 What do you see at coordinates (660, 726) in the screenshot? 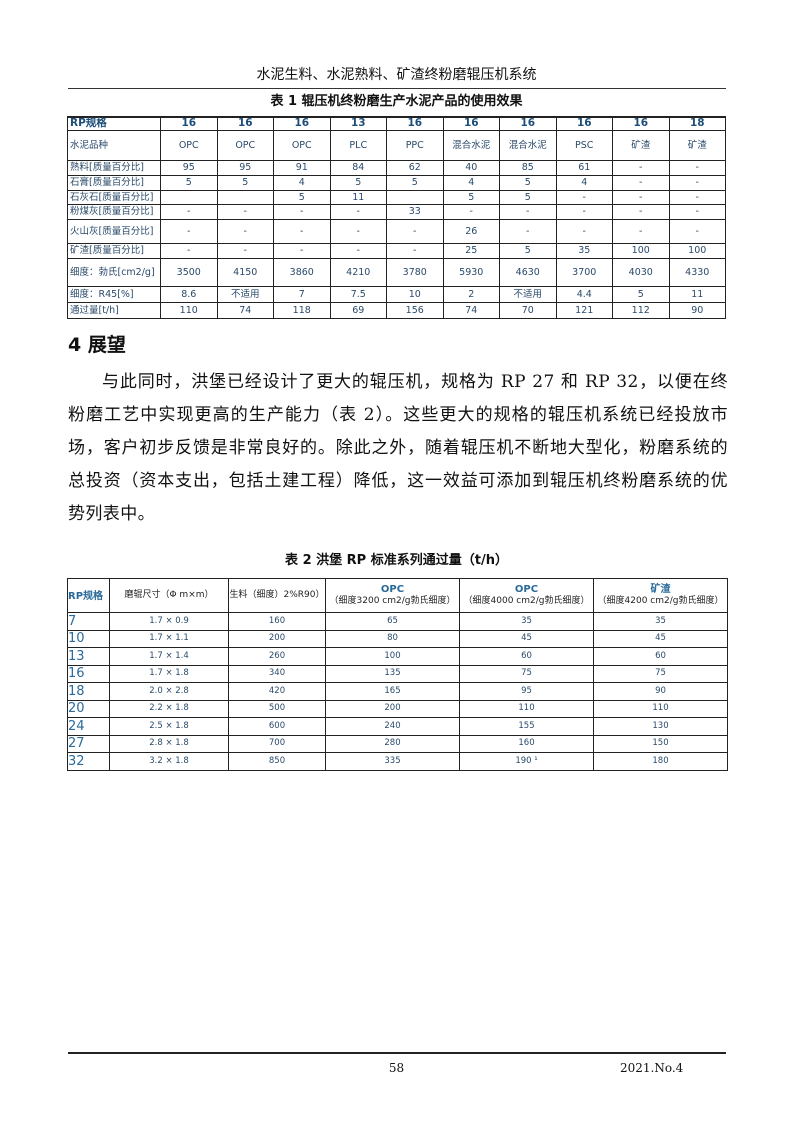
I see `table-cell: 130` at bounding box center [660, 726].